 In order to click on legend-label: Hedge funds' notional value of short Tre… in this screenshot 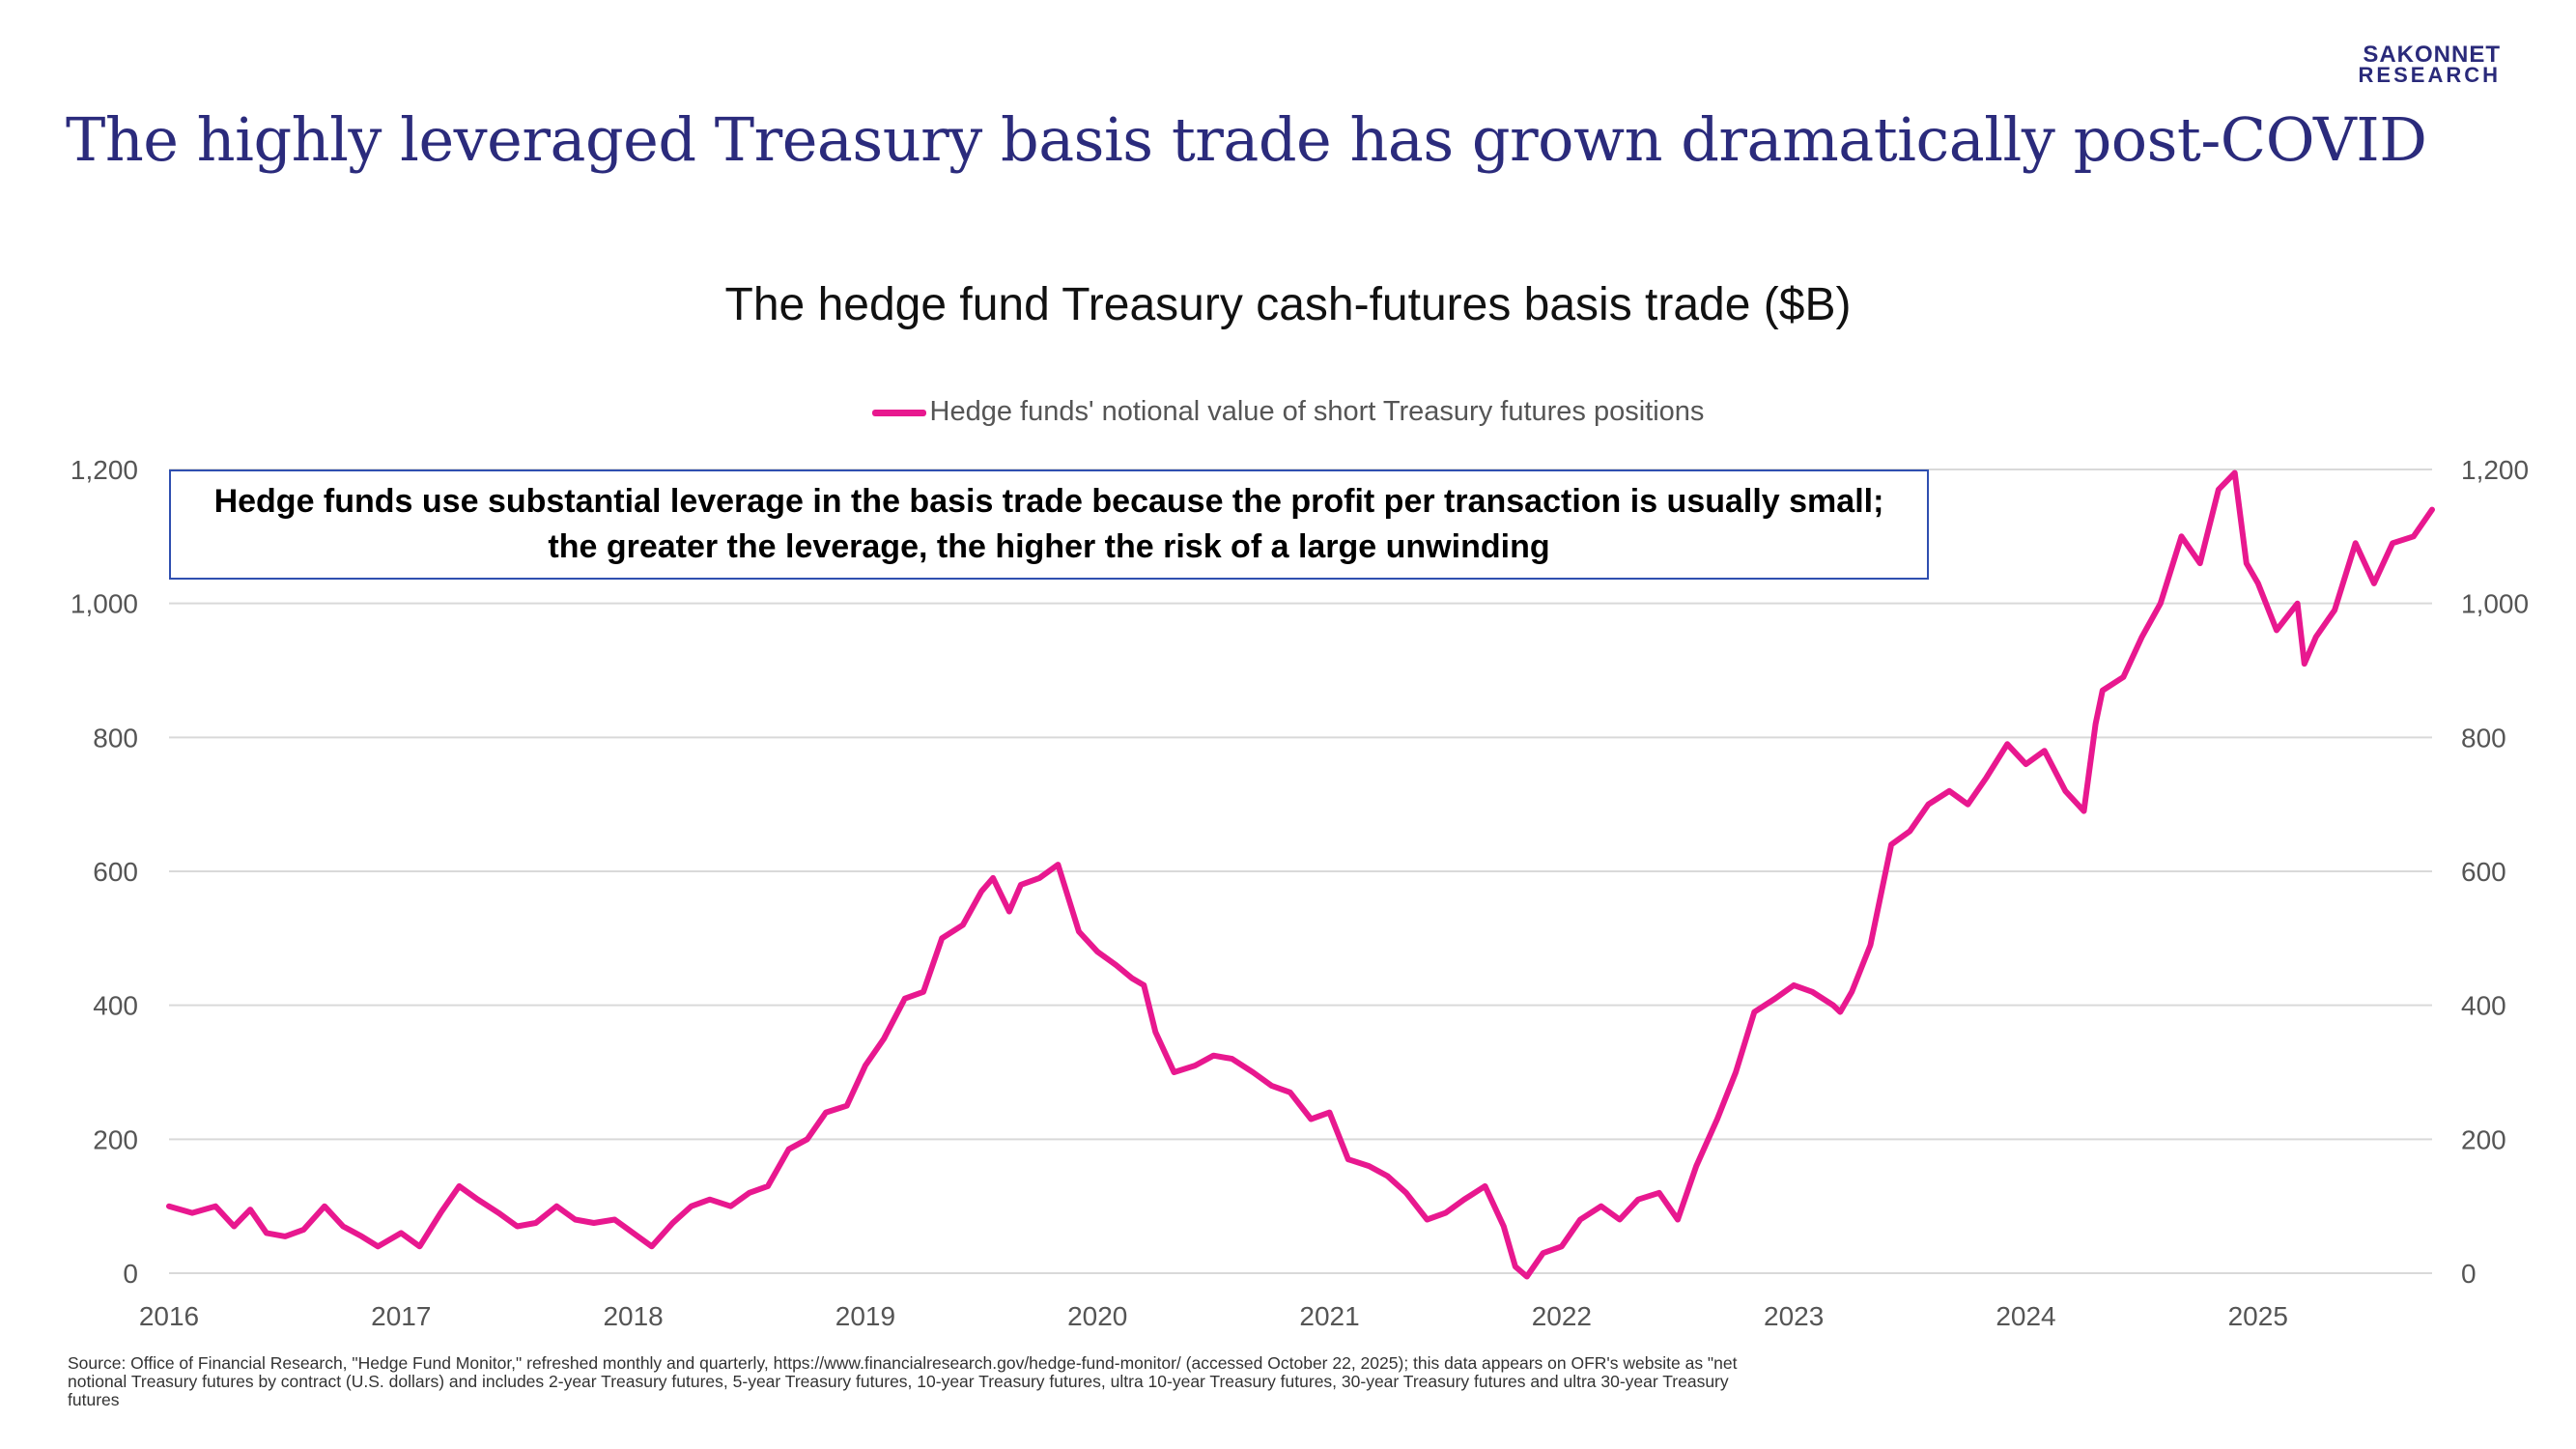, I will do `click(1317, 411)`.